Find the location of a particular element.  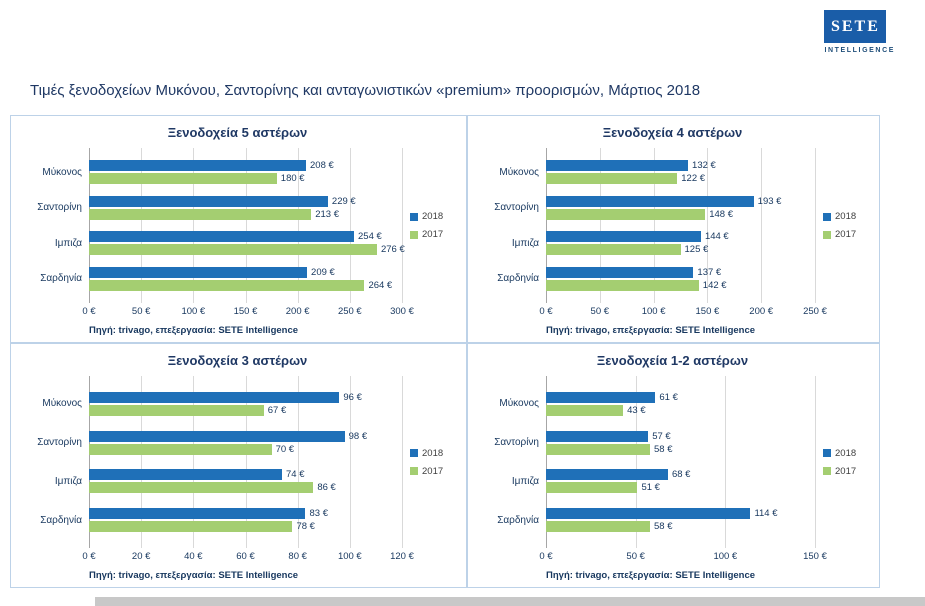

bar-line: 148 € is located at coordinates (680, 214).